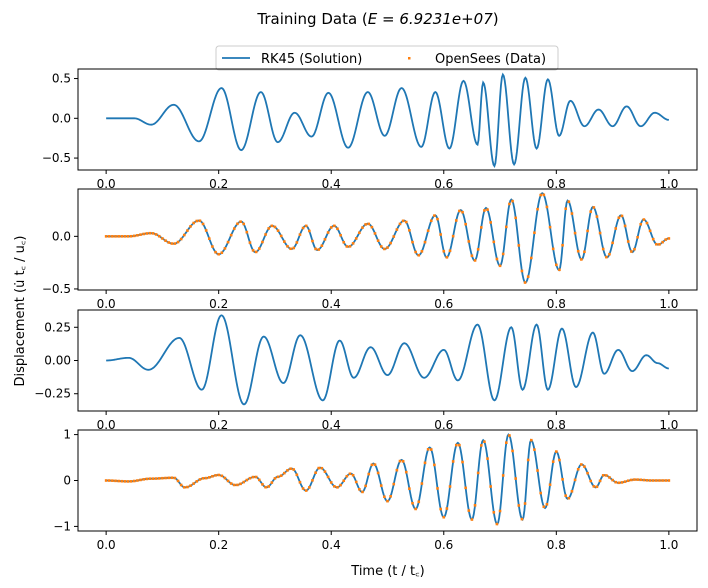 This screenshot has height=588, width=708. I want to click on panel-1-solution-line, so click(387, 120).